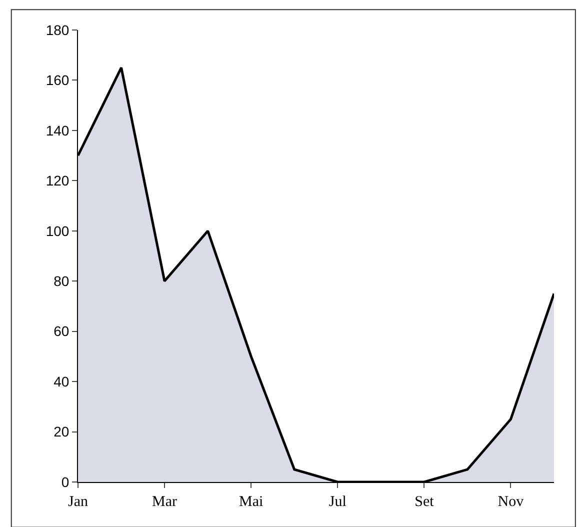 Image resolution: width=582 pixels, height=527 pixels. What do you see at coordinates (78, 502) in the screenshot?
I see `x-tick-label: Jan` at bounding box center [78, 502].